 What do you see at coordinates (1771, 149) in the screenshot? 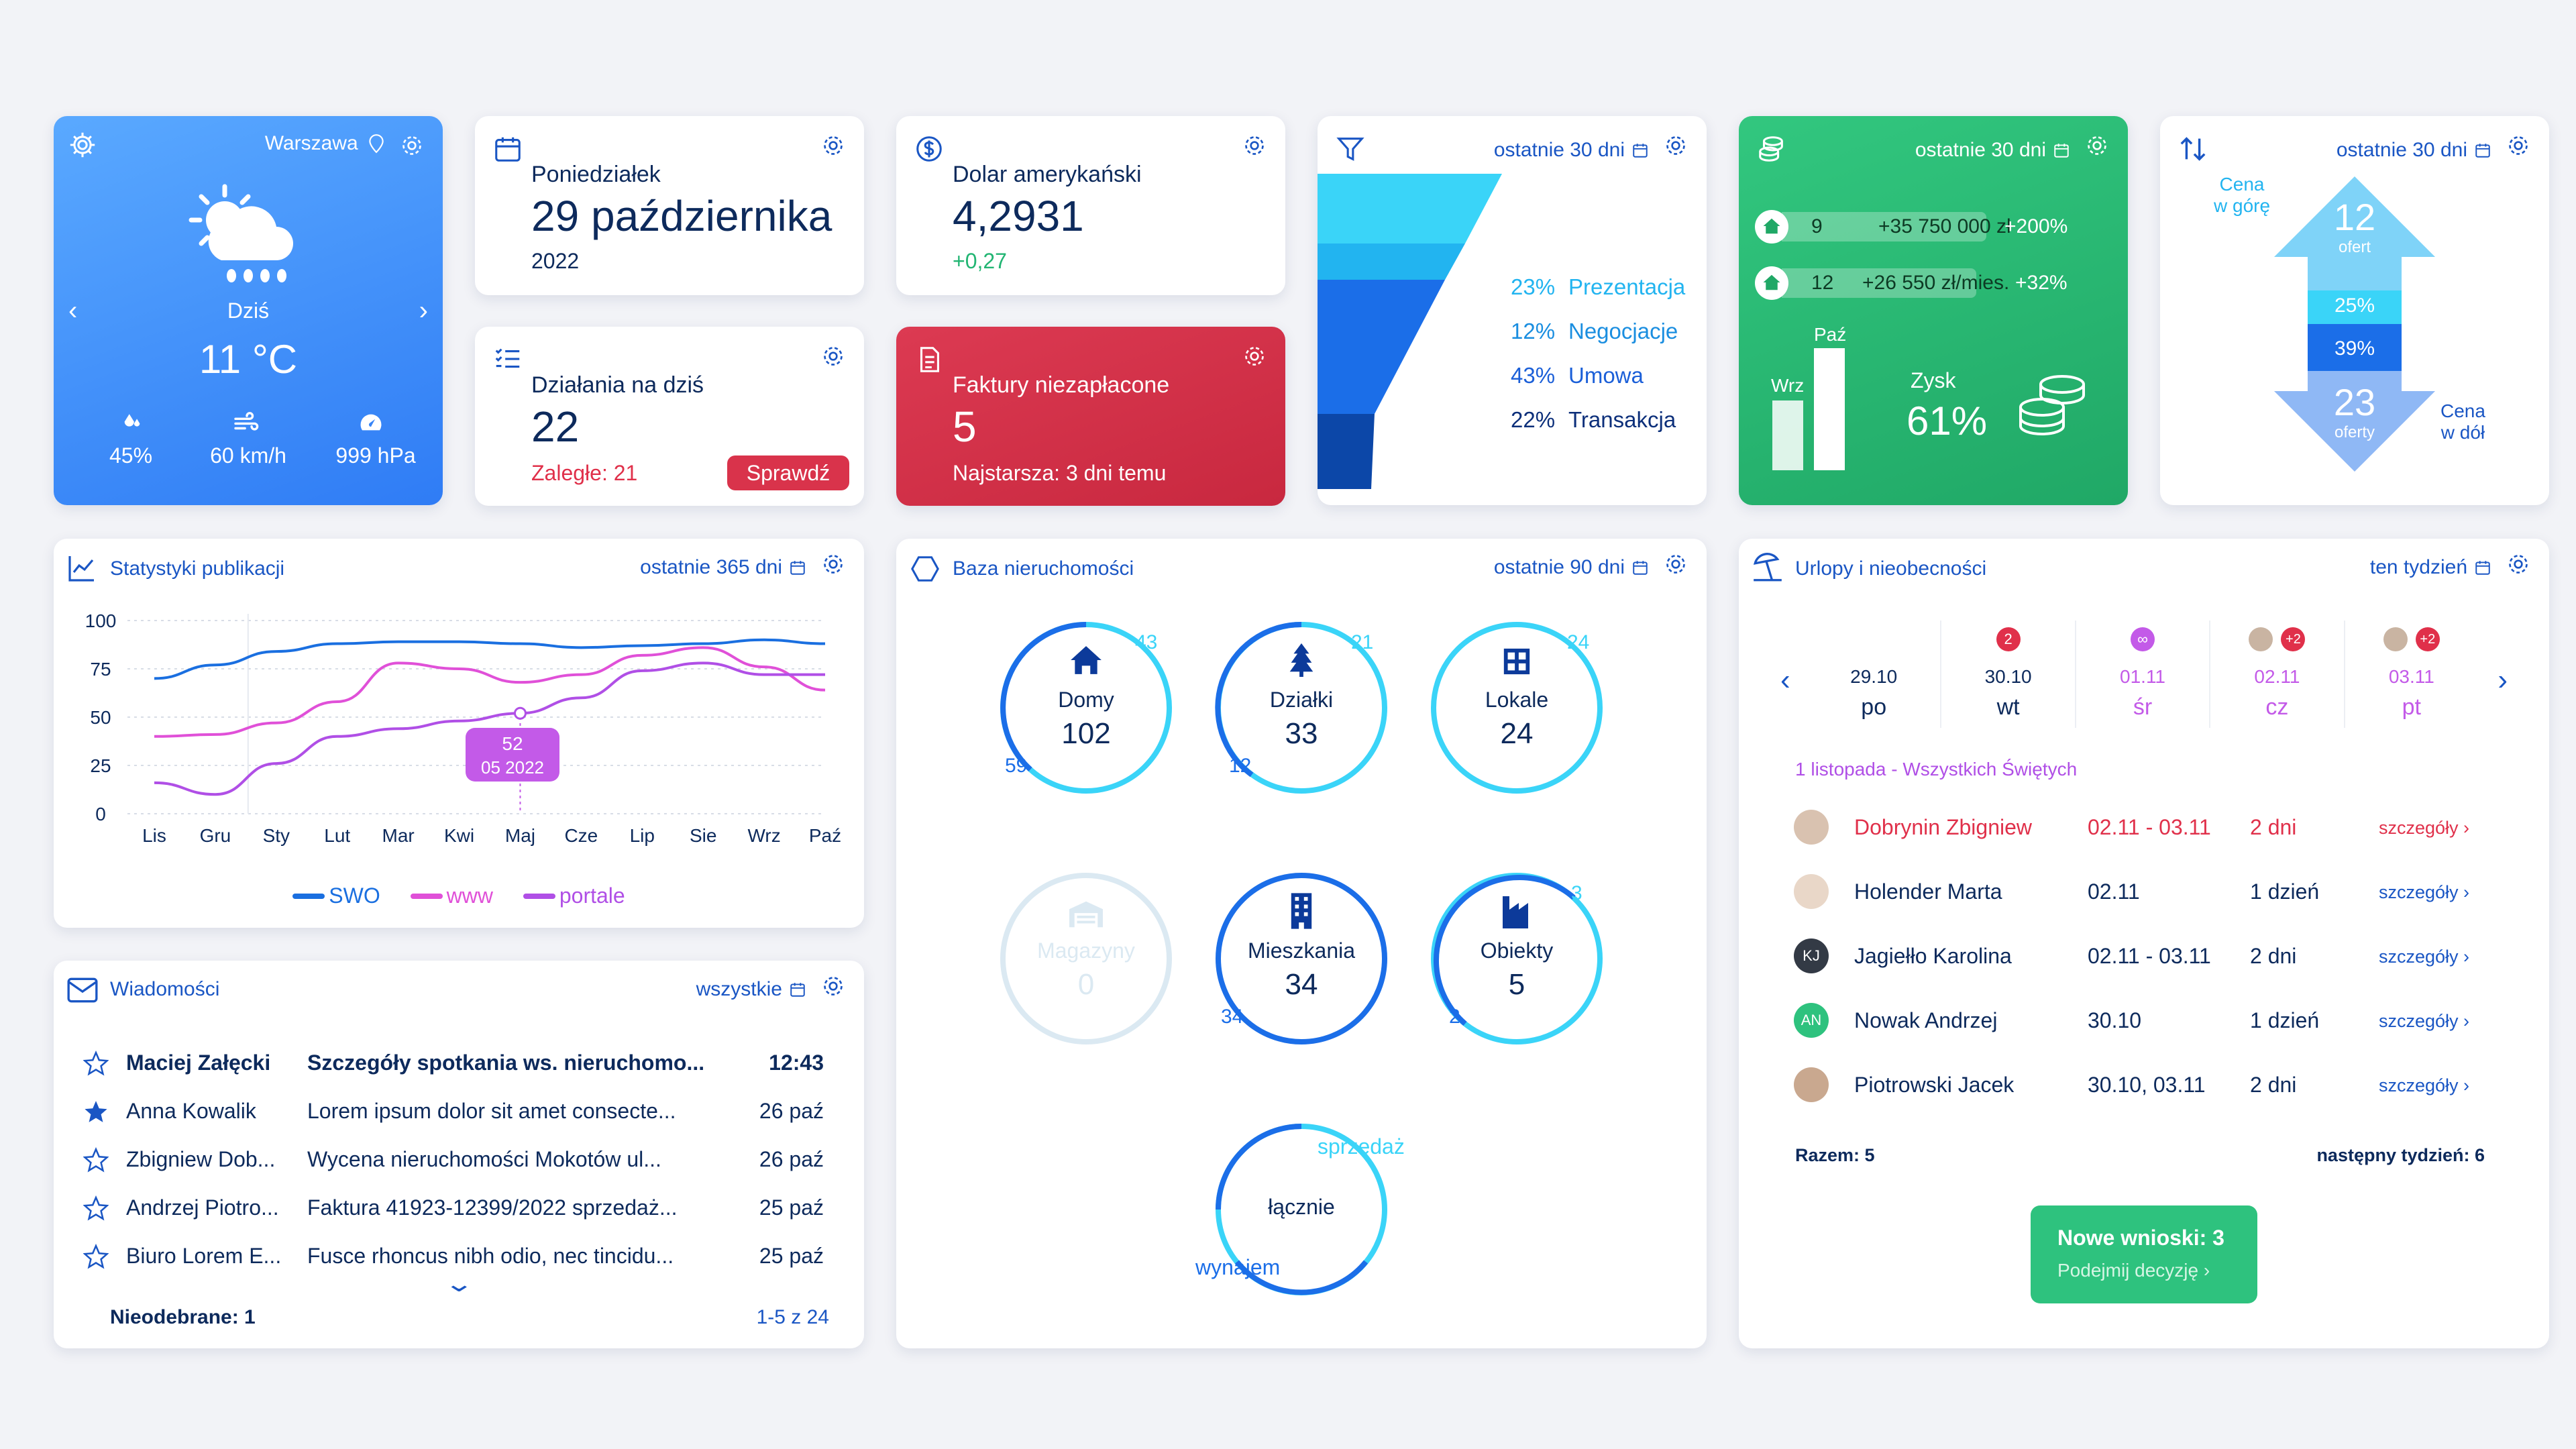
I see `coins-icon` at bounding box center [1771, 149].